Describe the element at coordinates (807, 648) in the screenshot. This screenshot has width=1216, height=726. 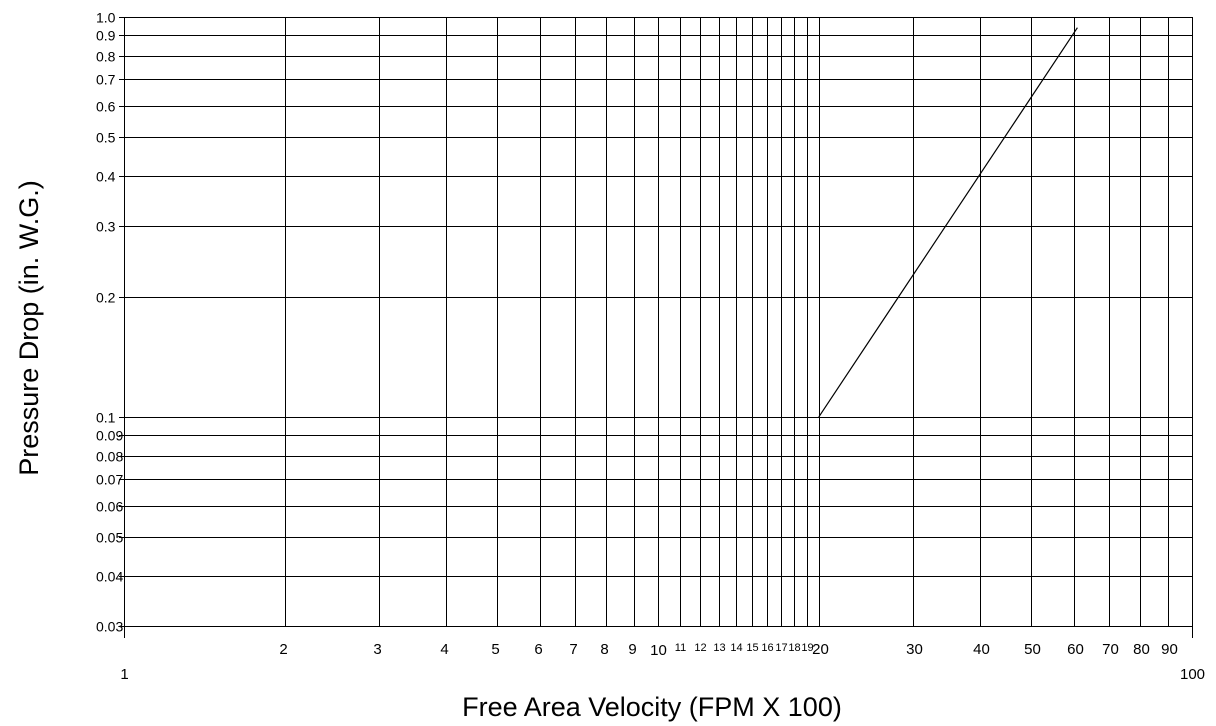
I see `x-tick-label: 19` at that location.